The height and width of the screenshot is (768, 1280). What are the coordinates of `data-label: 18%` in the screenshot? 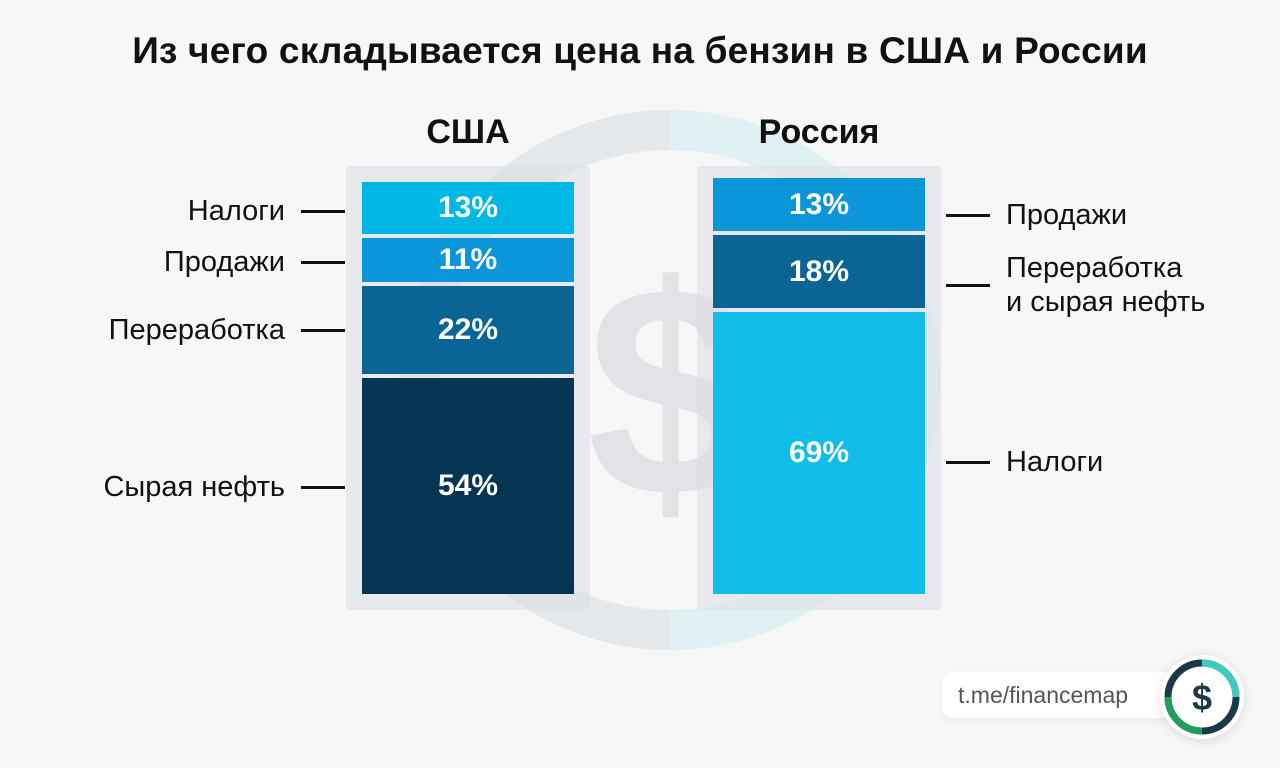 It's located at (819, 271).